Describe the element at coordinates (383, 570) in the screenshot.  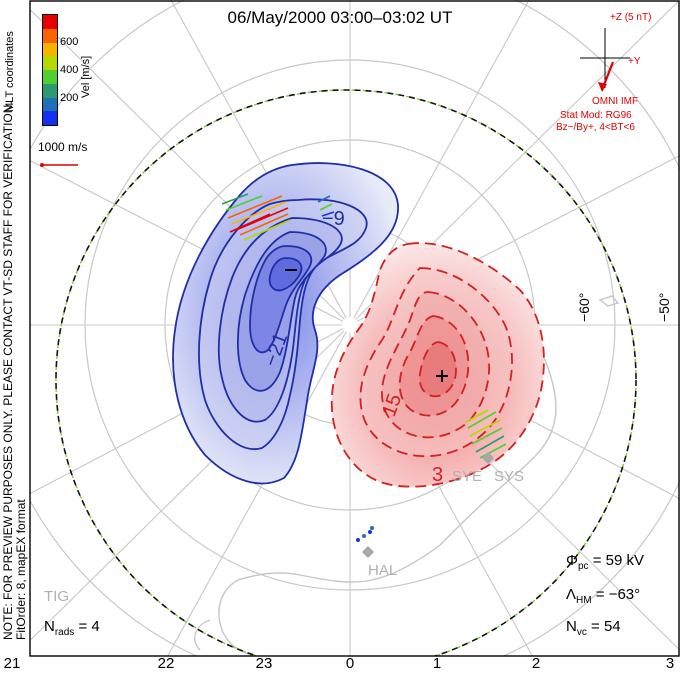
I see `station-hal: HAL` at that location.